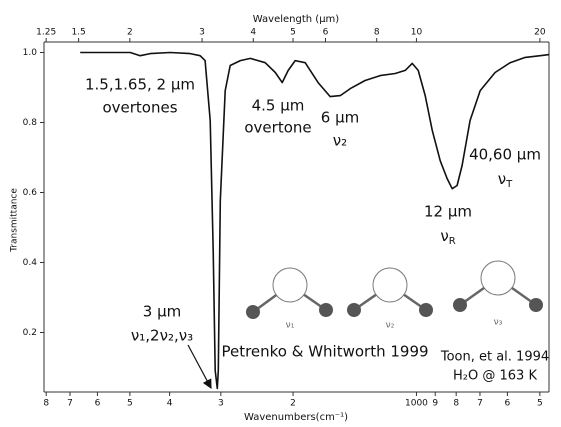 This screenshot has height=427, width=561. I want to click on y-axis-title: Transmittance, so click(15, 220).